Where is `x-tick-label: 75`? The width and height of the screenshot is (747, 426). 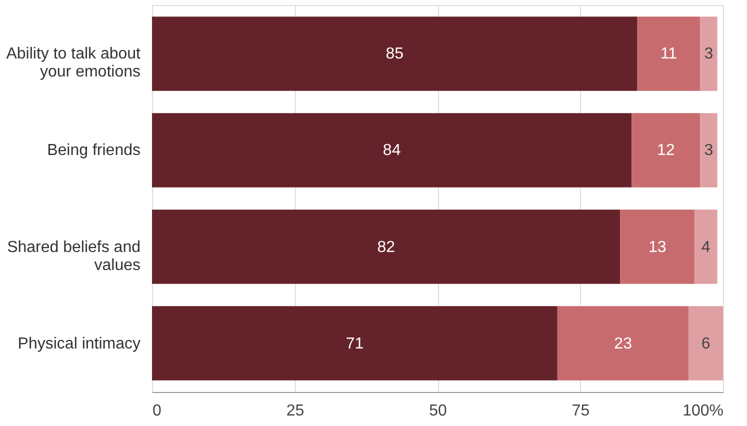 x-tick-label: 75 is located at coordinates (581, 411).